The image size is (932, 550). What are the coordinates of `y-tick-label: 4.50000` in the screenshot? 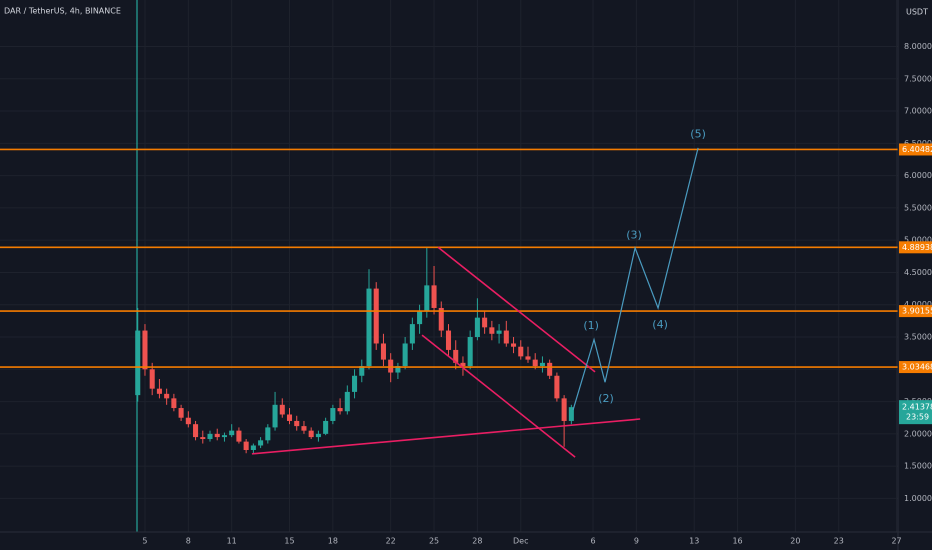 It's located at (918, 272).